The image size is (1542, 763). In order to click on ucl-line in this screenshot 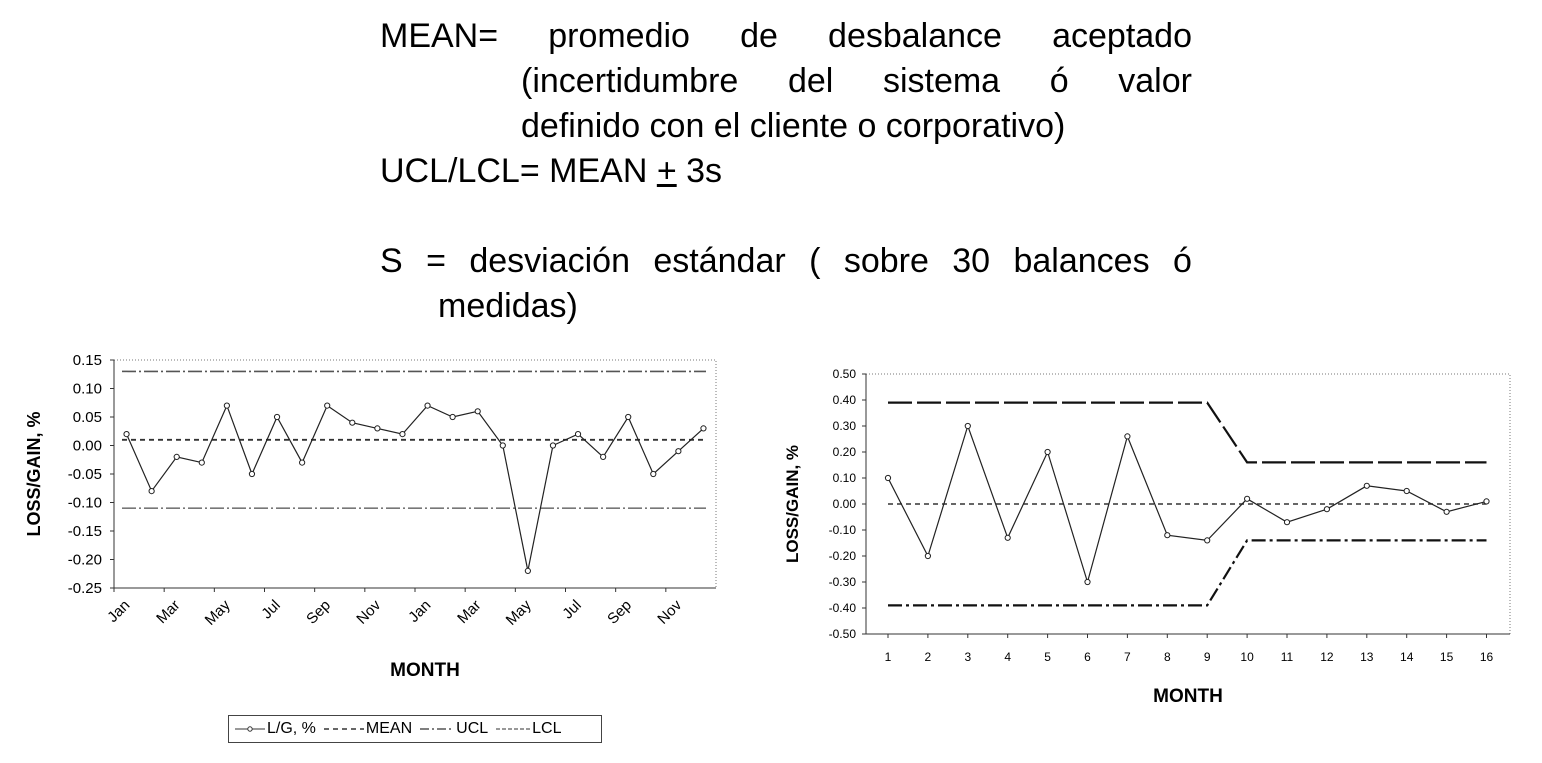, I will do `click(1187, 432)`.